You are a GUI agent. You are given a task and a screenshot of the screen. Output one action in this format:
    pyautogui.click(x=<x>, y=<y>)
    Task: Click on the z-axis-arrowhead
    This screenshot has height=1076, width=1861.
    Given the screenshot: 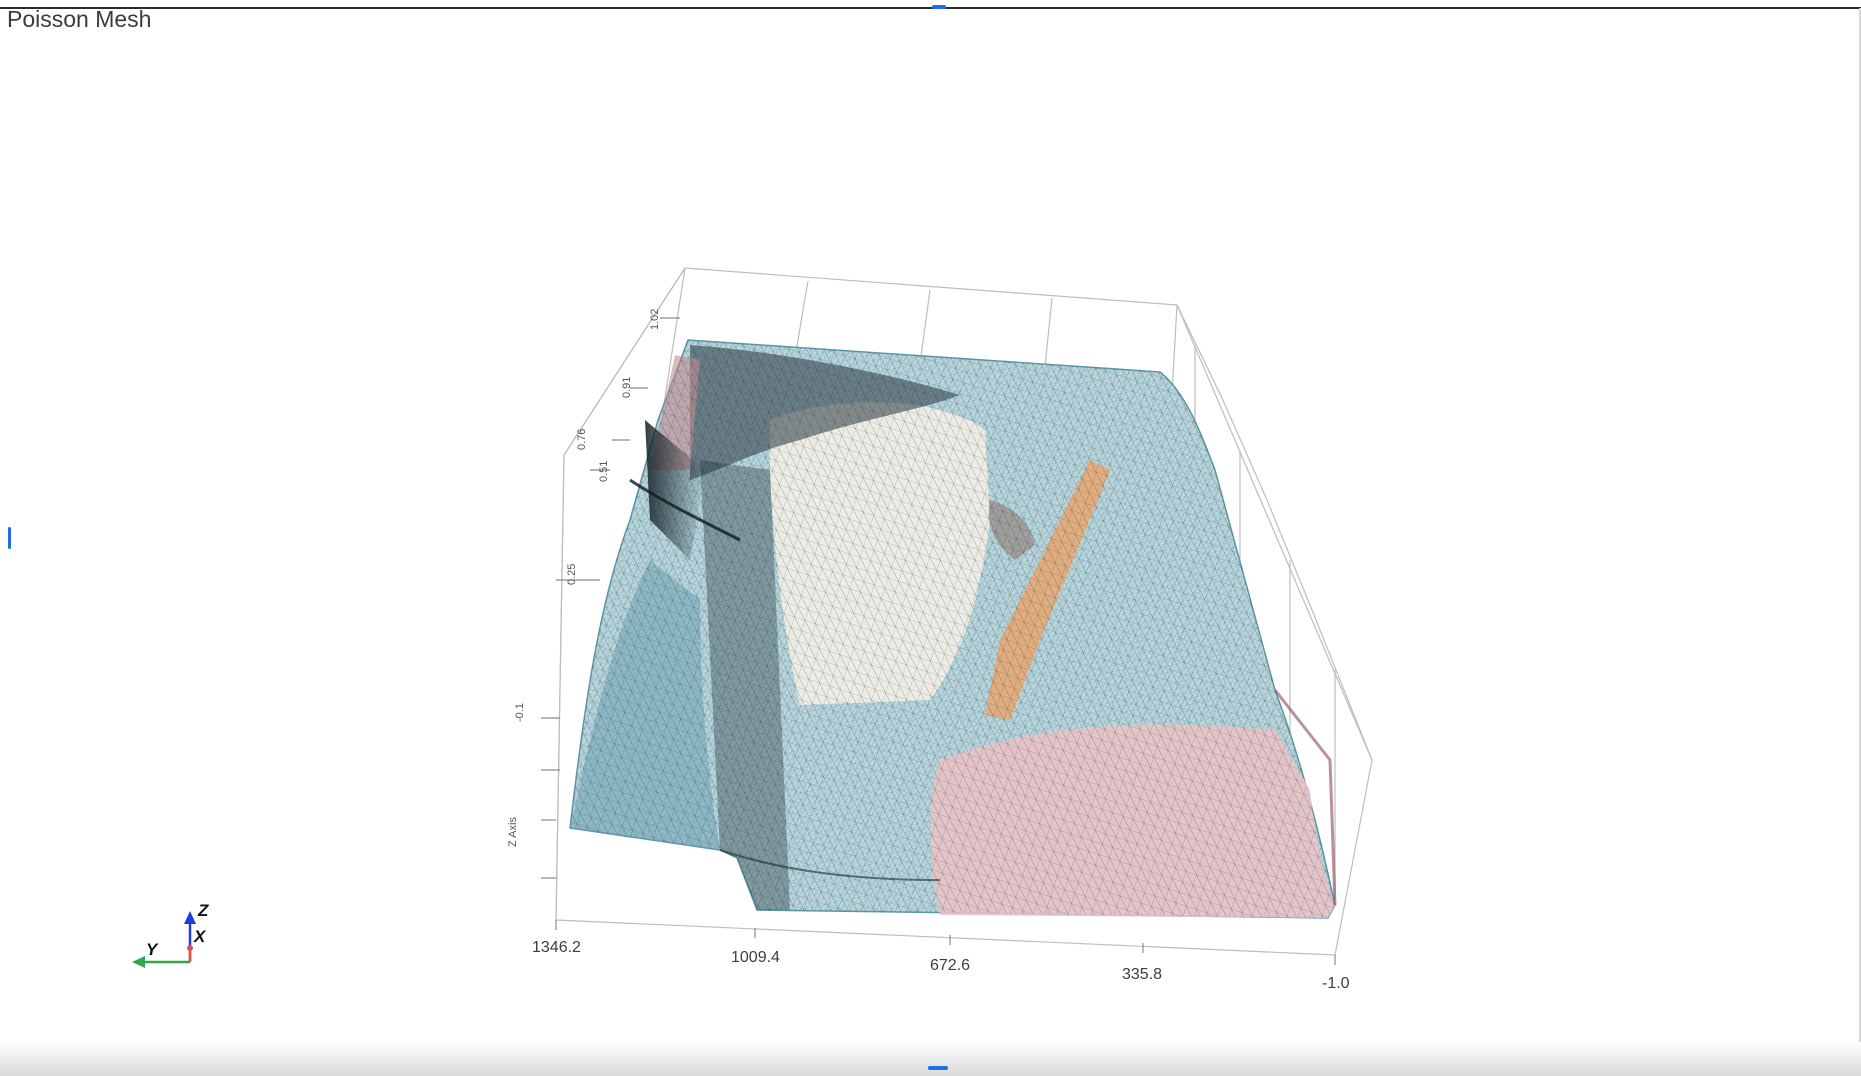 What is the action you would take?
    pyautogui.click(x=190, y=917)
    